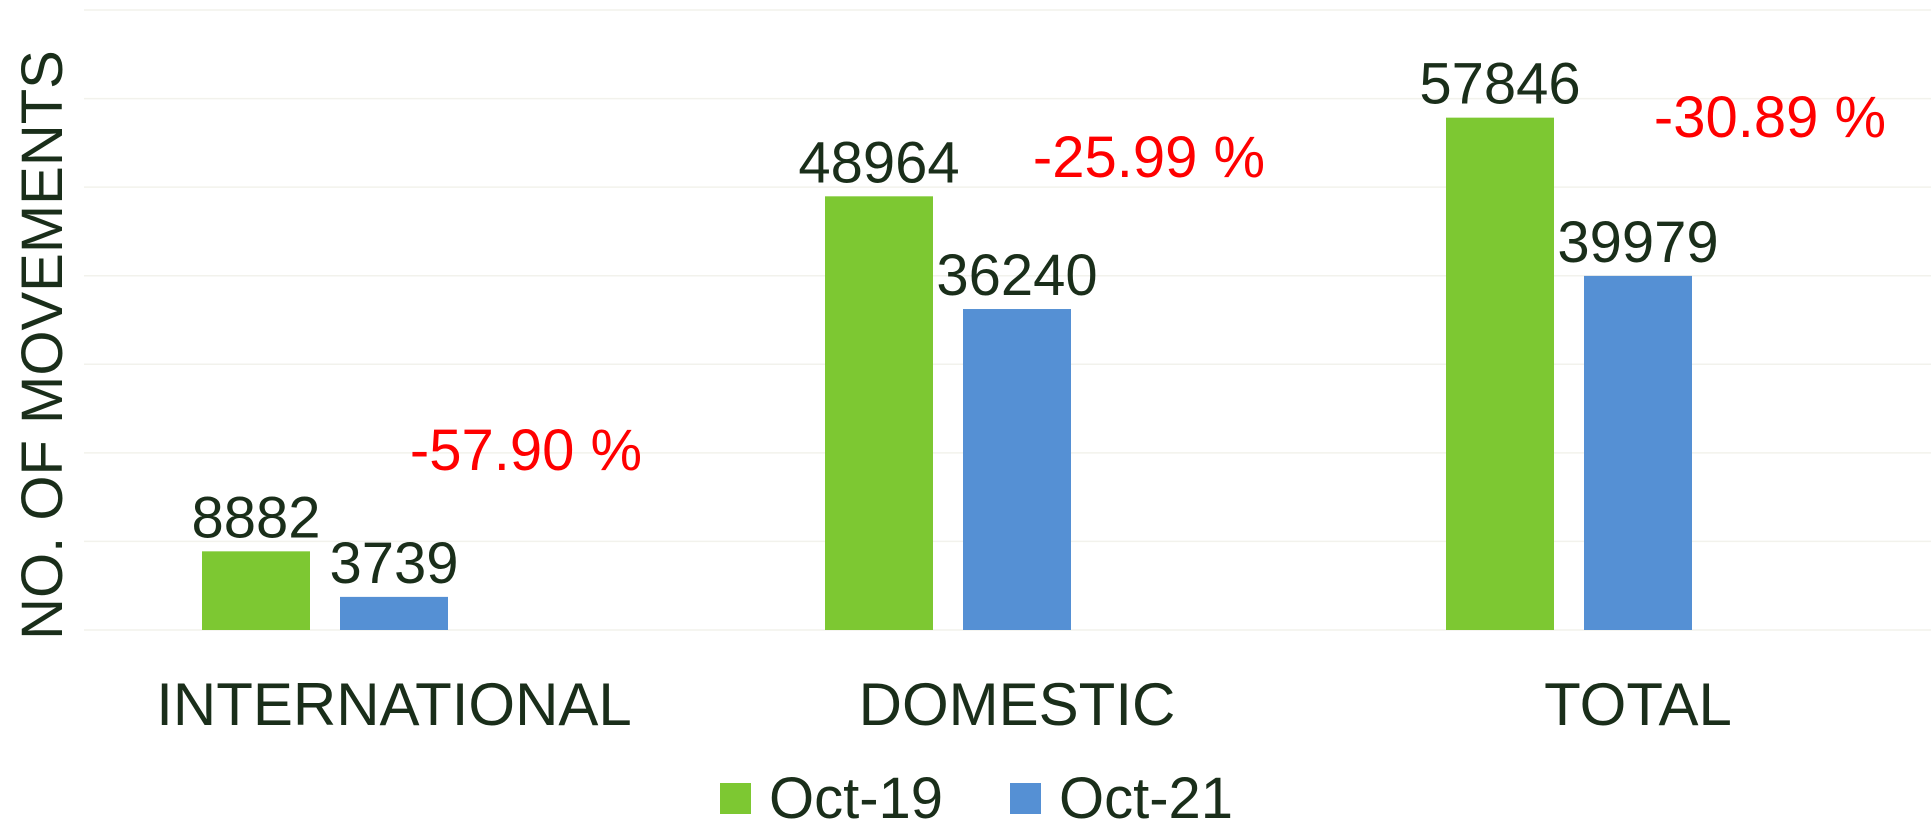 This screenshot has height=830, width=1931. Describe the element at coordinates (878, 162) in the screenshot. I see `data-label: 48964` at that location.